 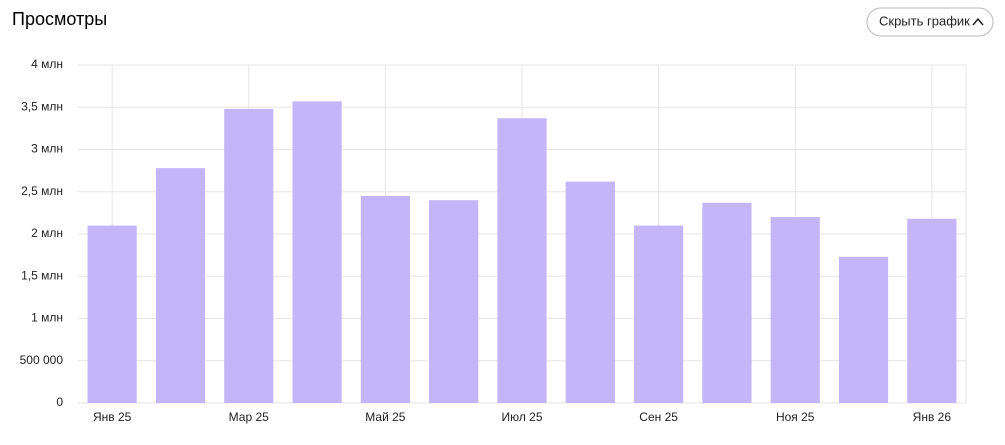 I want to click on chevron-icon, so click(x=978, y=21).